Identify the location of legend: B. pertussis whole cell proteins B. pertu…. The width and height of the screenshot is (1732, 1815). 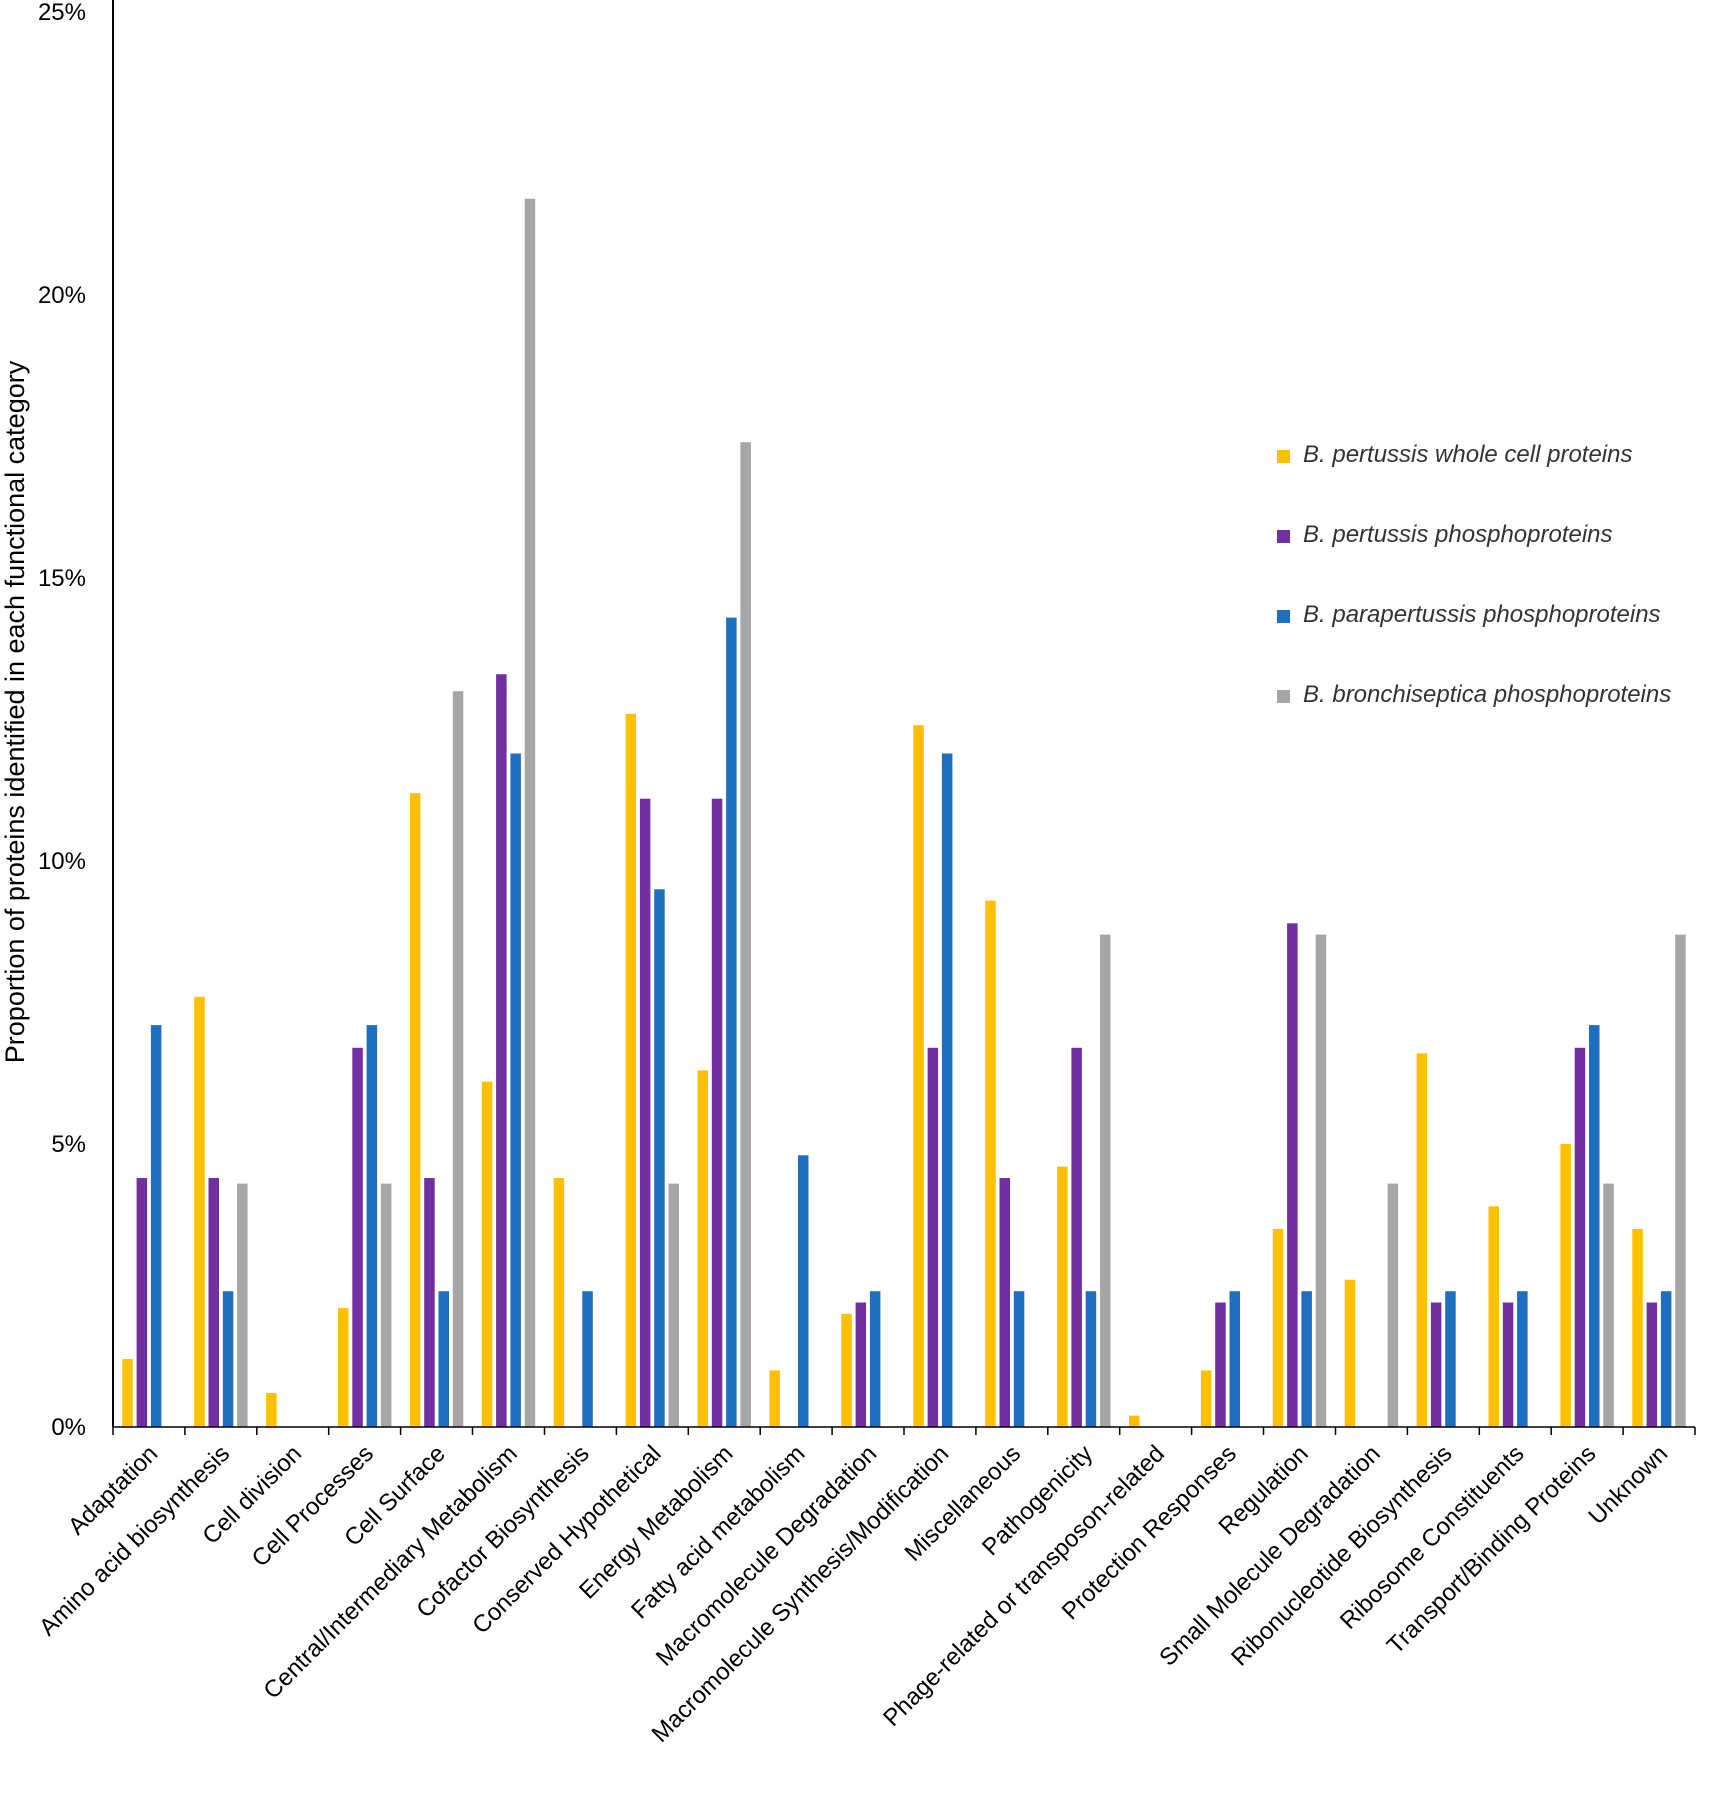
(1474, 574).